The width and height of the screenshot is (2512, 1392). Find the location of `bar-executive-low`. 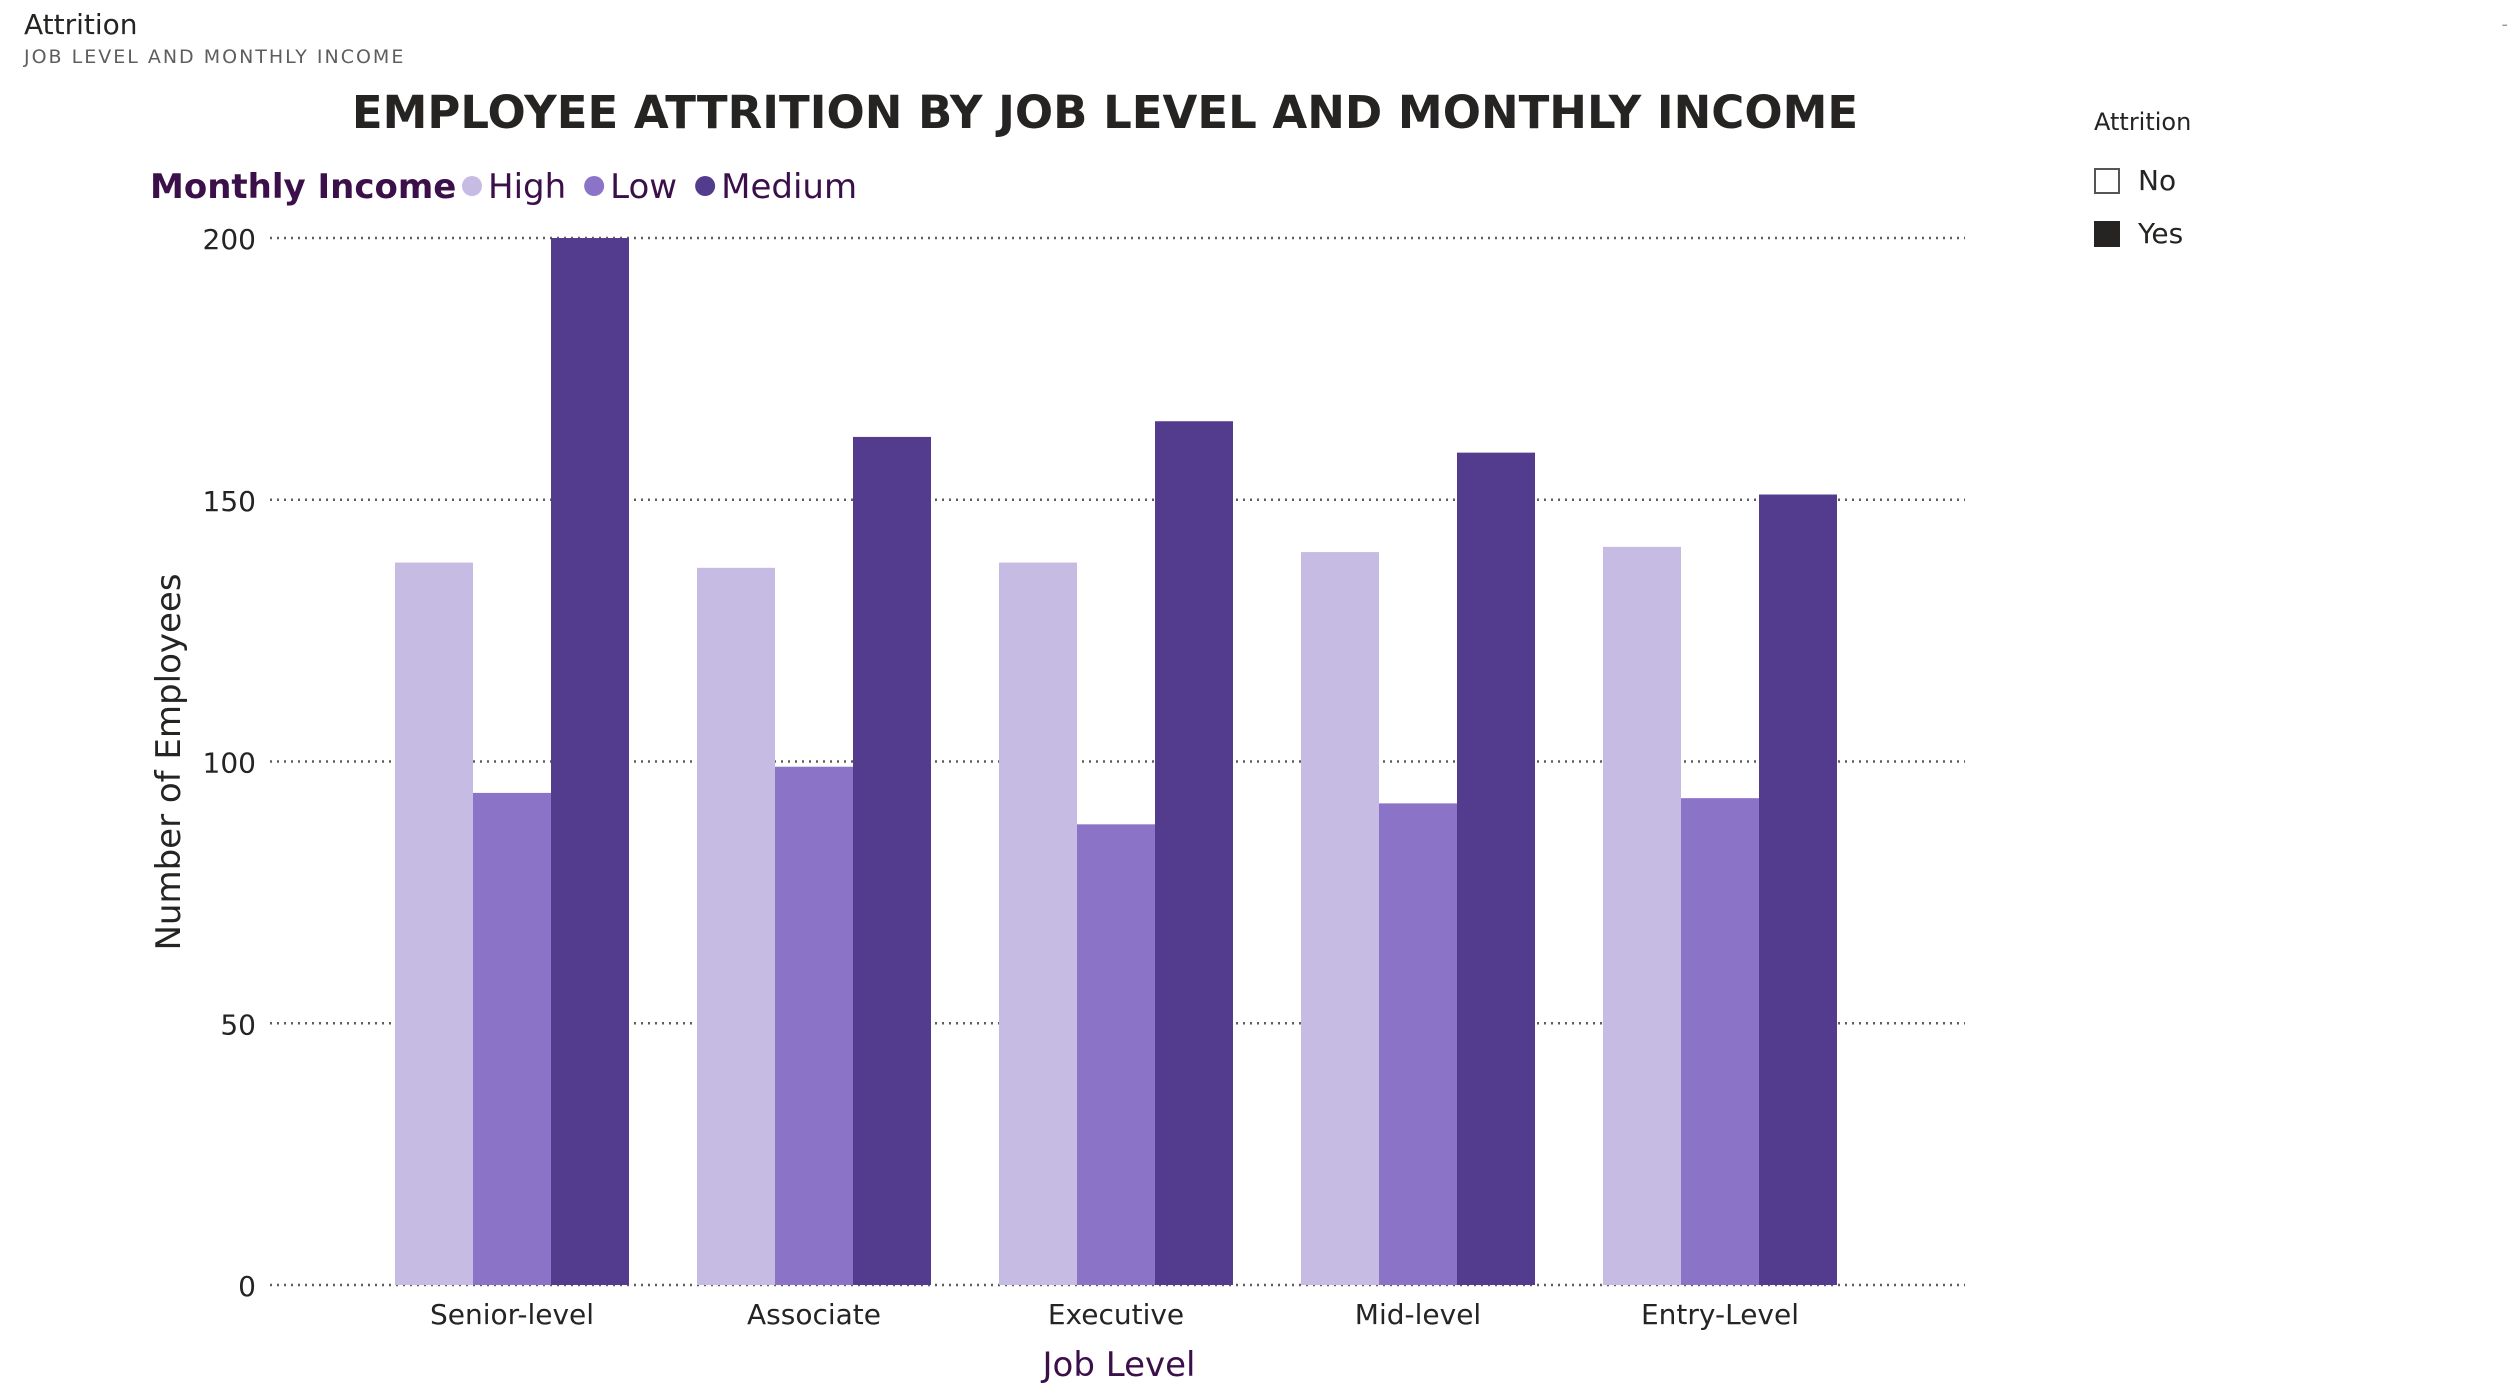

bar-executive-low is located at coordinates (1116, 1054).